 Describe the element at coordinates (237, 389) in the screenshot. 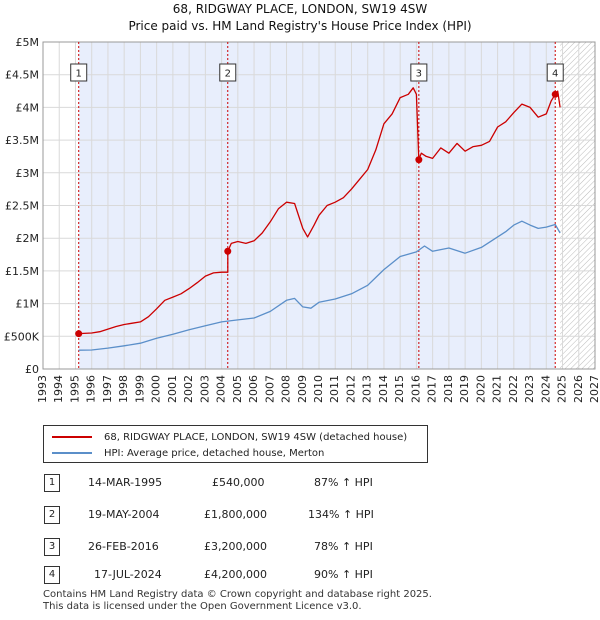

I see `x-tick-label: 2005` at that location.